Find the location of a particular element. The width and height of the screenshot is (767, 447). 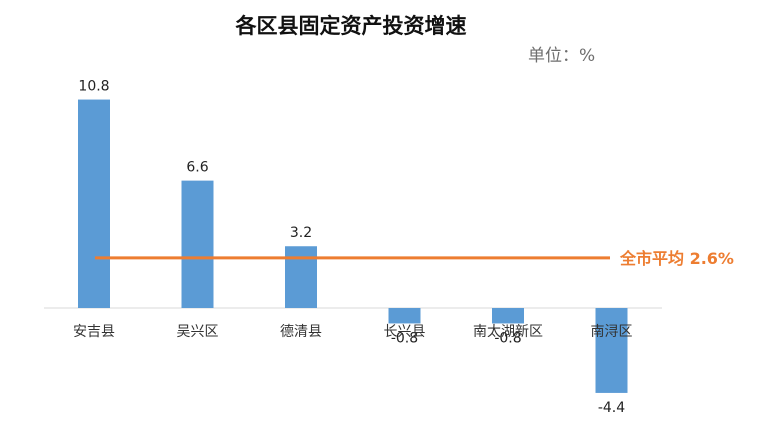

category-label-4: 南太湖新区 is located at coordinates (508, 332).